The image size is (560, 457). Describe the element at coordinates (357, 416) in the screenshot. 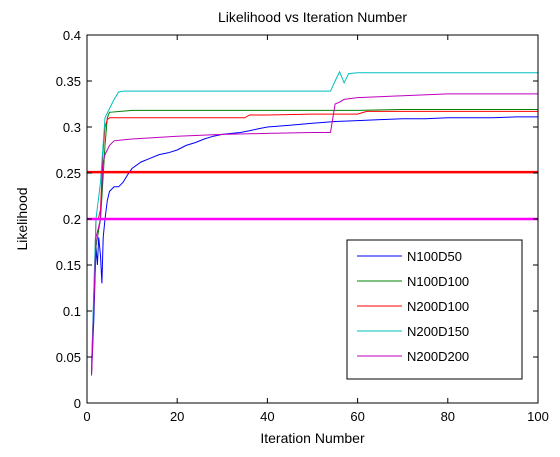

I see `x-tick-label: 60` at that location.